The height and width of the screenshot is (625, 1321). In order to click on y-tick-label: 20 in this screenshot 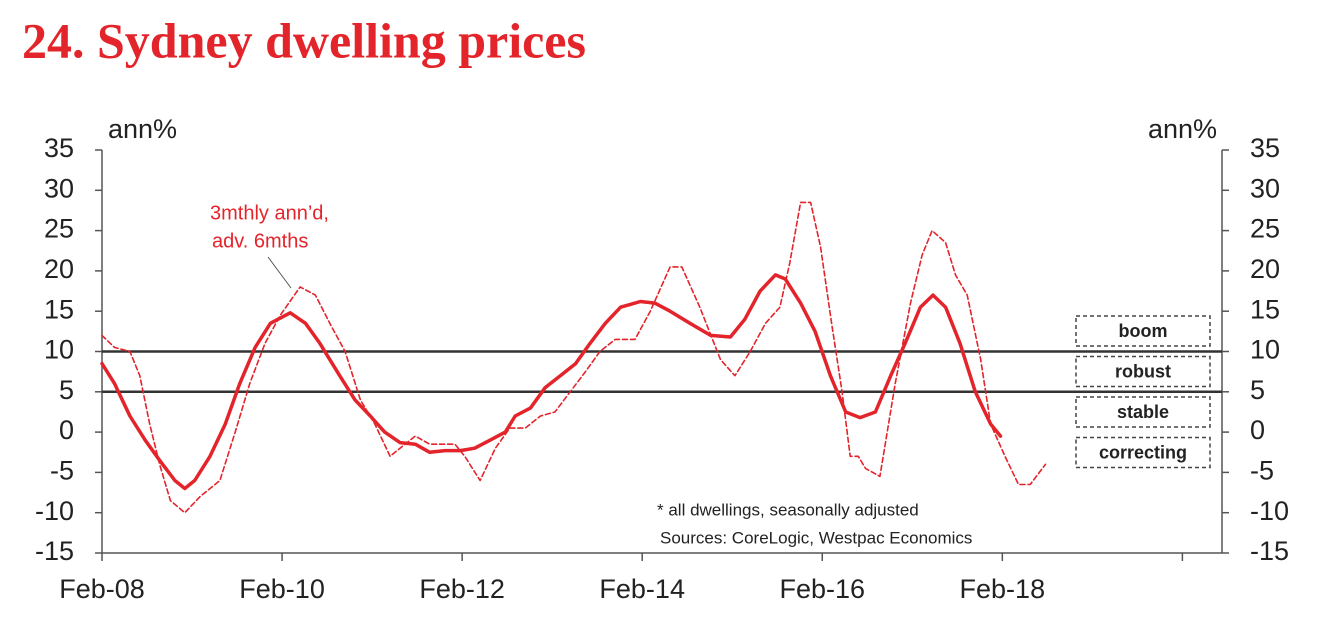, I will do `click(59, 269)`.